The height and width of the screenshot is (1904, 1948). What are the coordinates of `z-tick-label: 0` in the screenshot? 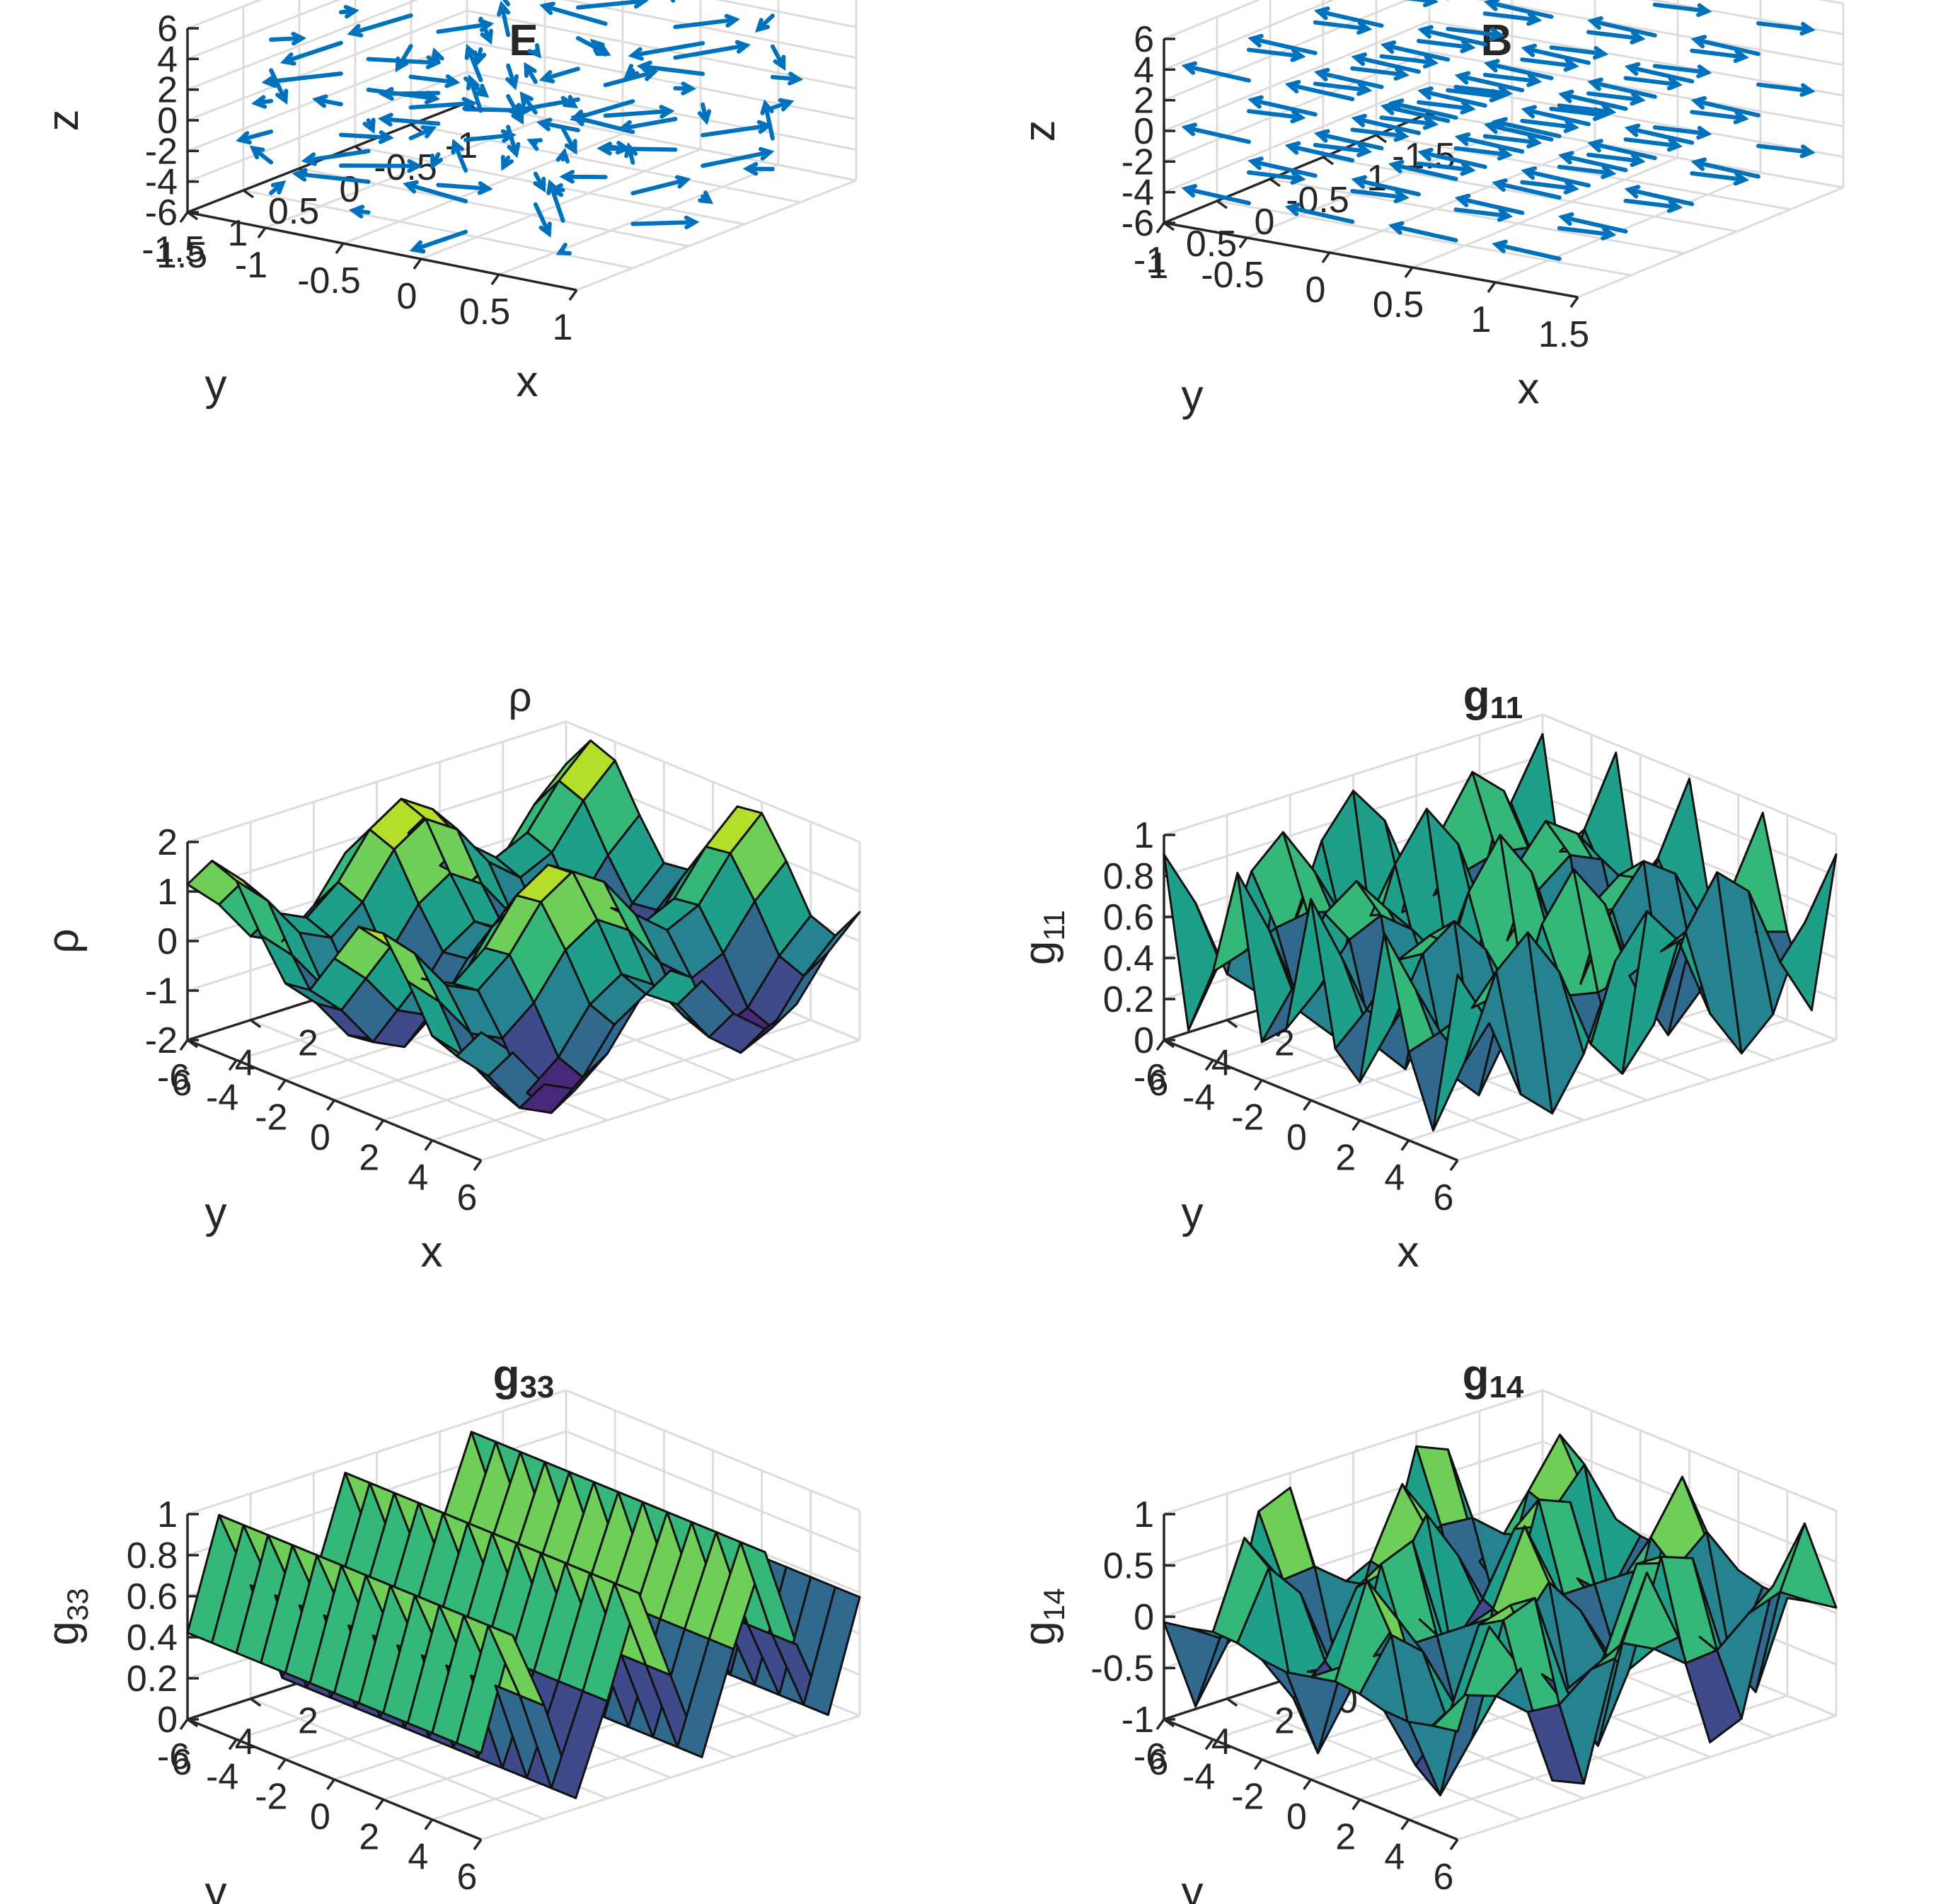 It's located at (167, 121).